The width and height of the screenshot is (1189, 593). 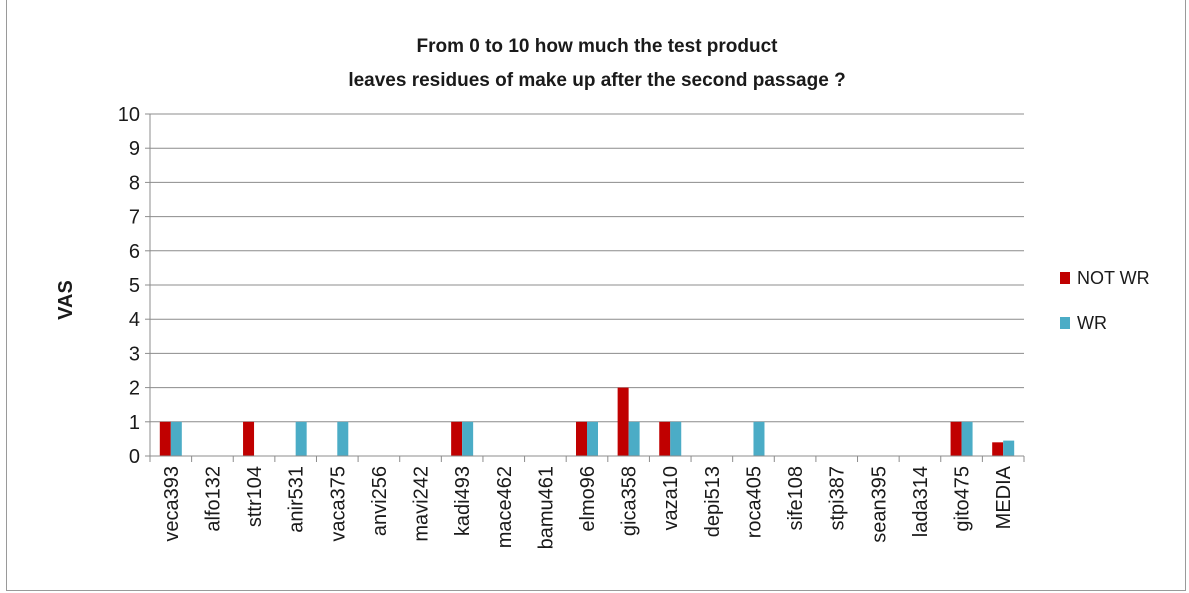 What do you see at coordinates (380, 501) in the screenshot?
I see `x-tick-label: anvi256` at bounding box center [380, 501].